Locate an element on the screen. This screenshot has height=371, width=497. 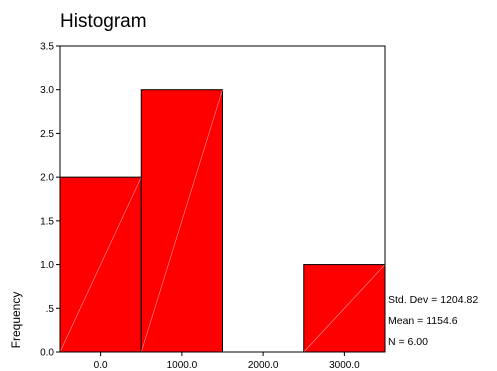
stats-std-dev: Std. Dev = 1204.82 is located at coordinates (433, 300).